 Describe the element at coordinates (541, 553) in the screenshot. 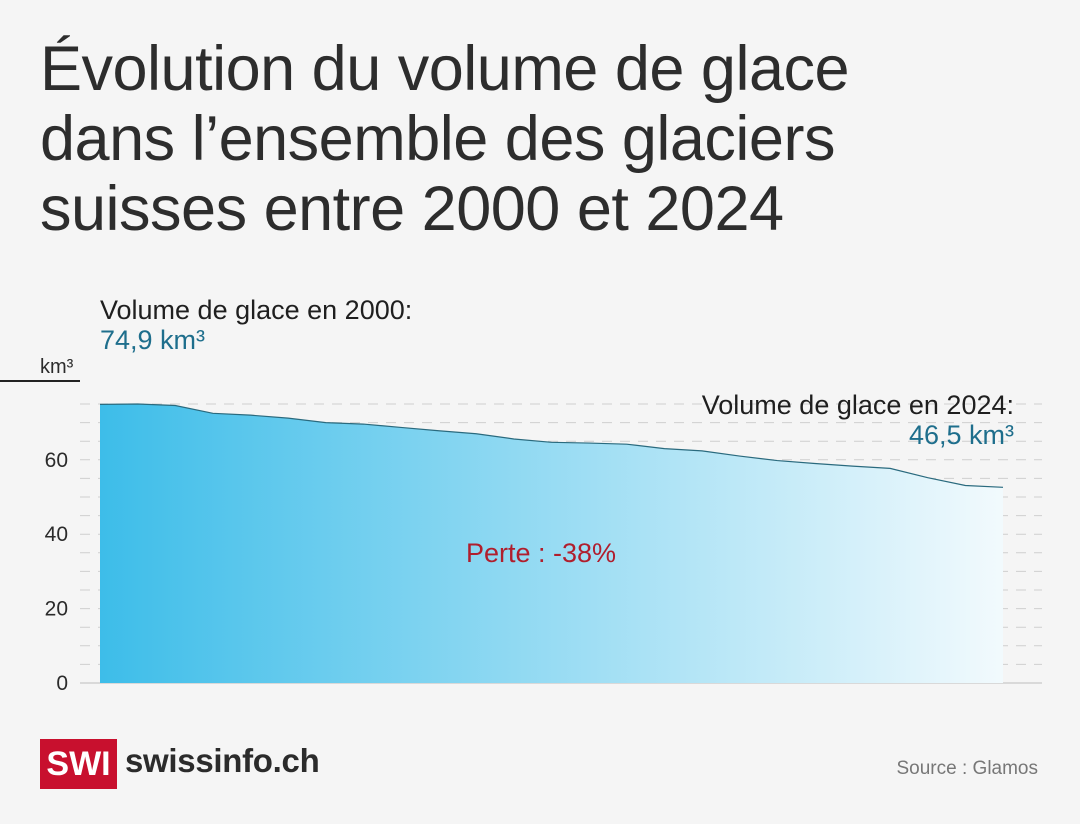

I see `loss-label: Perte : -38%` at that location.